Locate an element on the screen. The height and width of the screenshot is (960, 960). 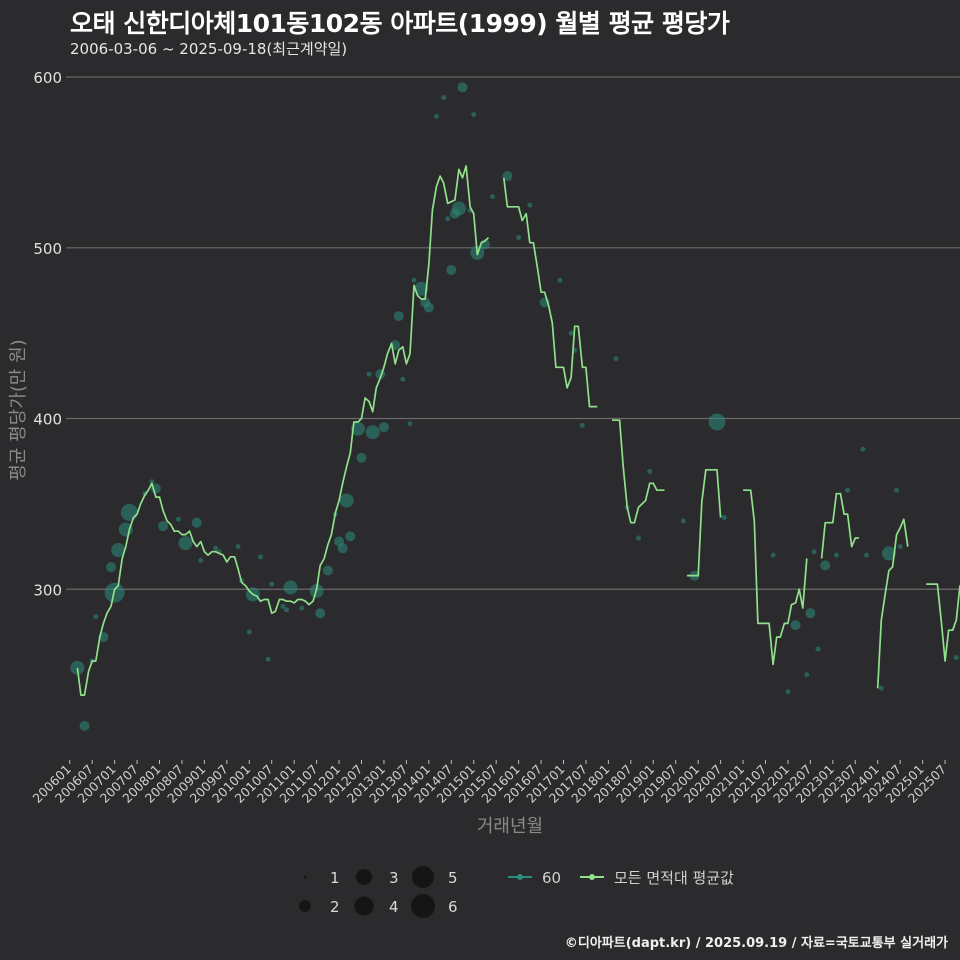
legend: 1 2 3 4 5 6 60 모든 면적대 평균값 is located at coordinates (516, 892).